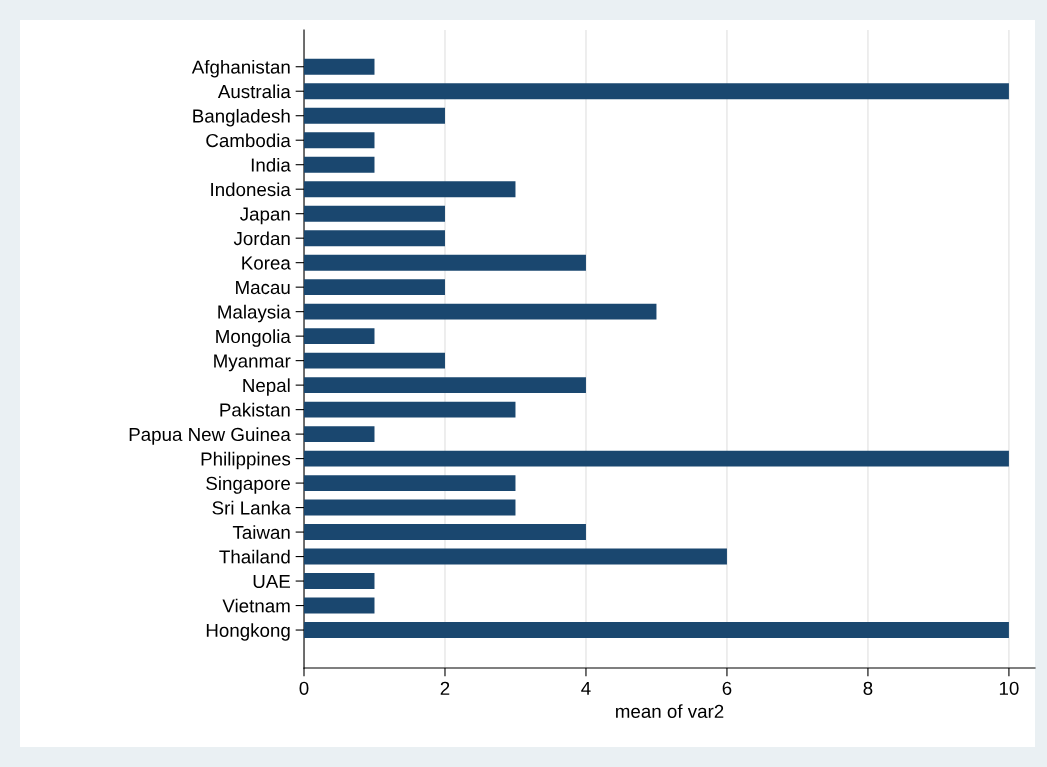  What do you see at coordinates (248, 632) in the screenshot?
I see `y-tick-label: Hongkong` at bounding box center [248, 632].